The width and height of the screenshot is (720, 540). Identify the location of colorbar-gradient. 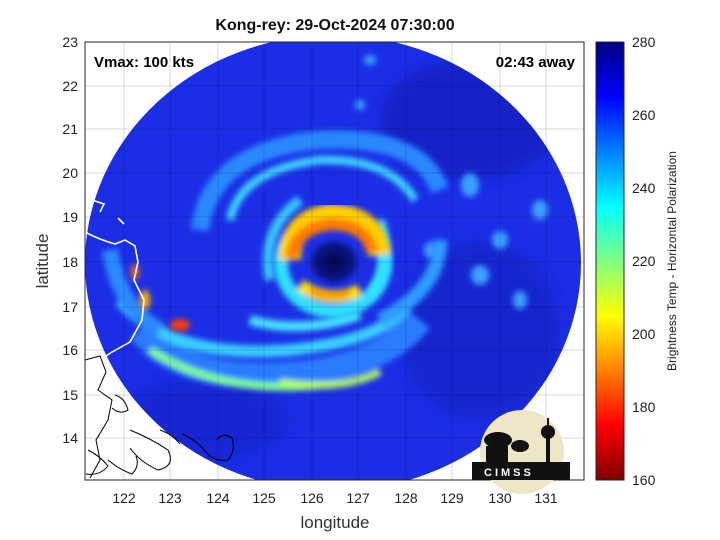
(610, 261).